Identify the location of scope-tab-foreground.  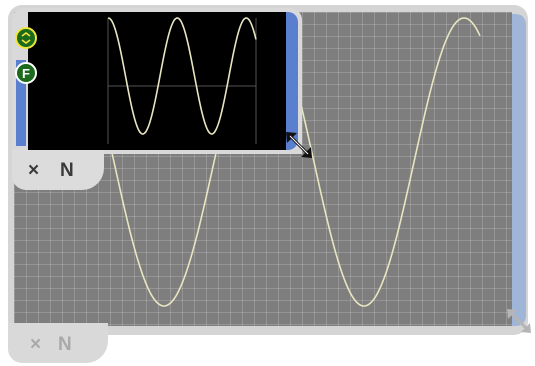
(58, 170).